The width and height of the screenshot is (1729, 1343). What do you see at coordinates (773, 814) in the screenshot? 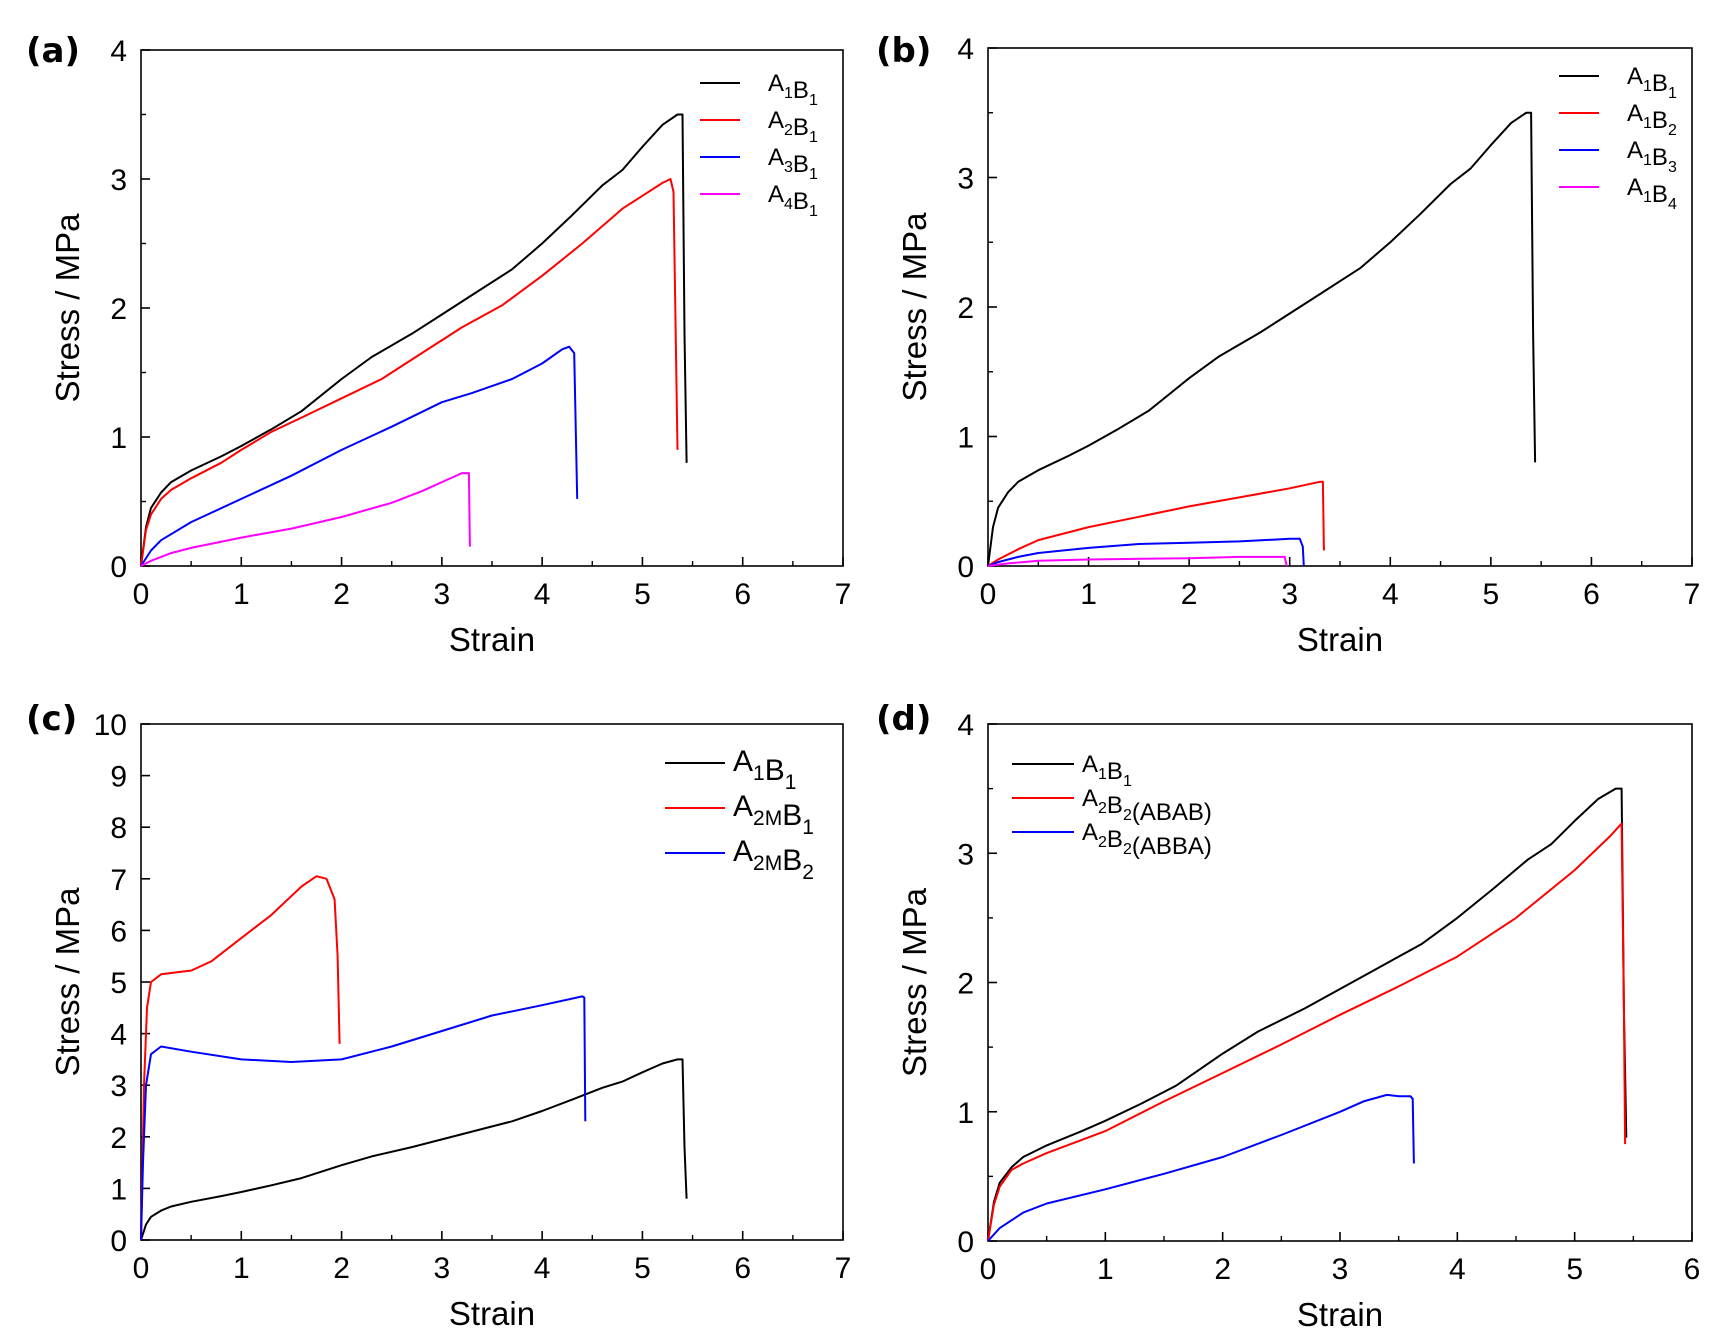
I see `legend-label-1: A2MB1` at bounding box center [773, 814].